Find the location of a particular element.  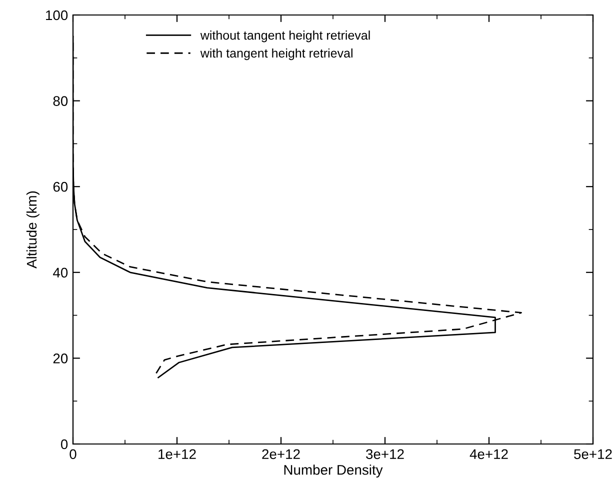

x-tick-label: 1e+12 is located at coordinates (177, 454).